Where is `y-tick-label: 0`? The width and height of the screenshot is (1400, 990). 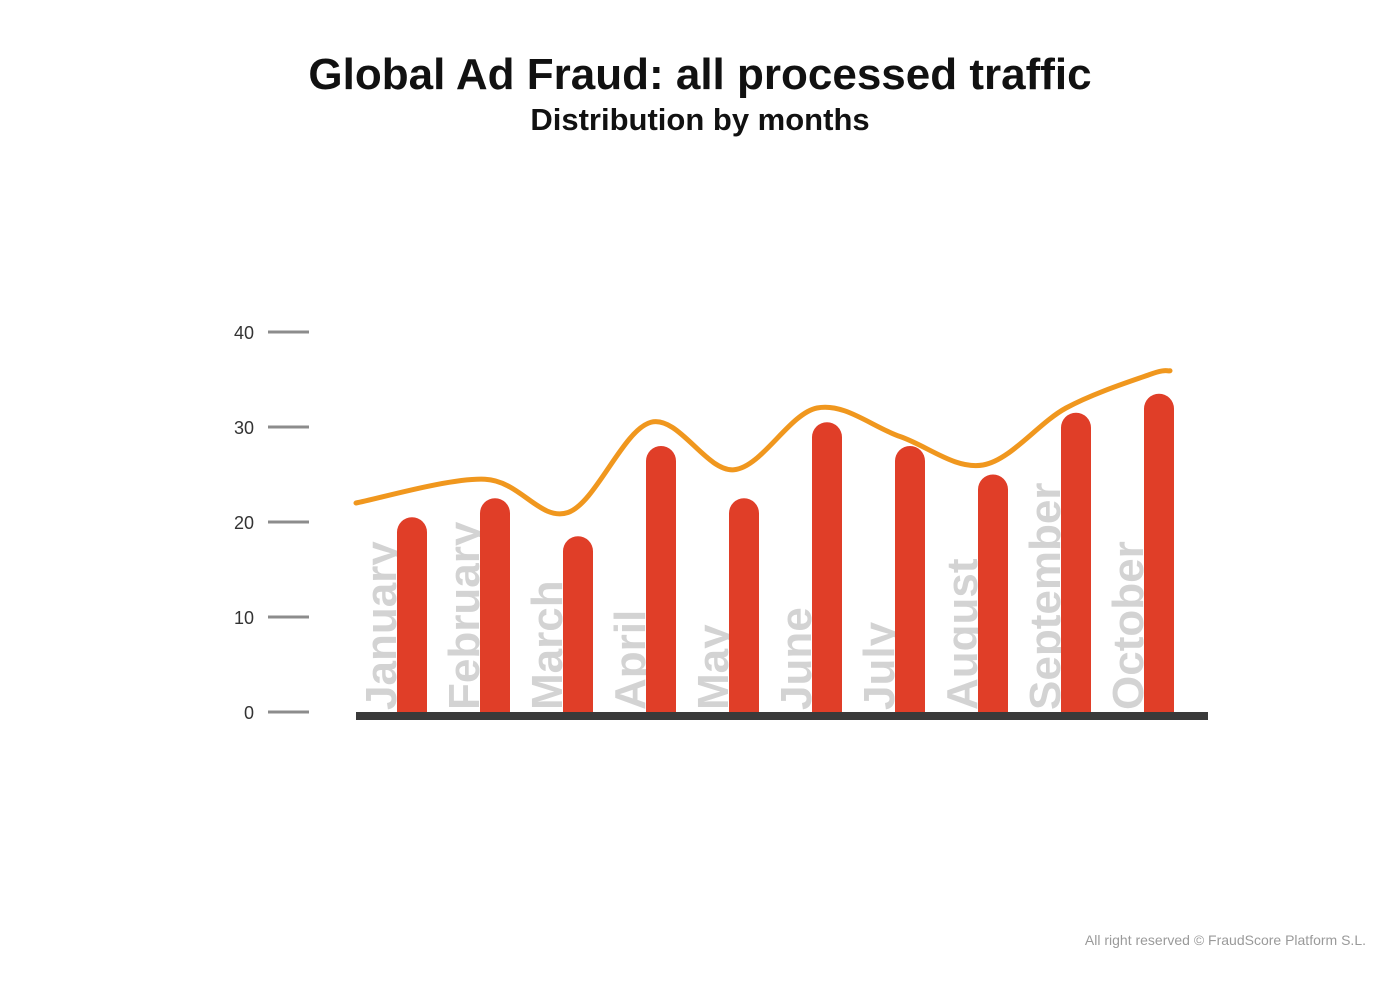 y-tick-label: 0 is located at coordinates (249, 713).